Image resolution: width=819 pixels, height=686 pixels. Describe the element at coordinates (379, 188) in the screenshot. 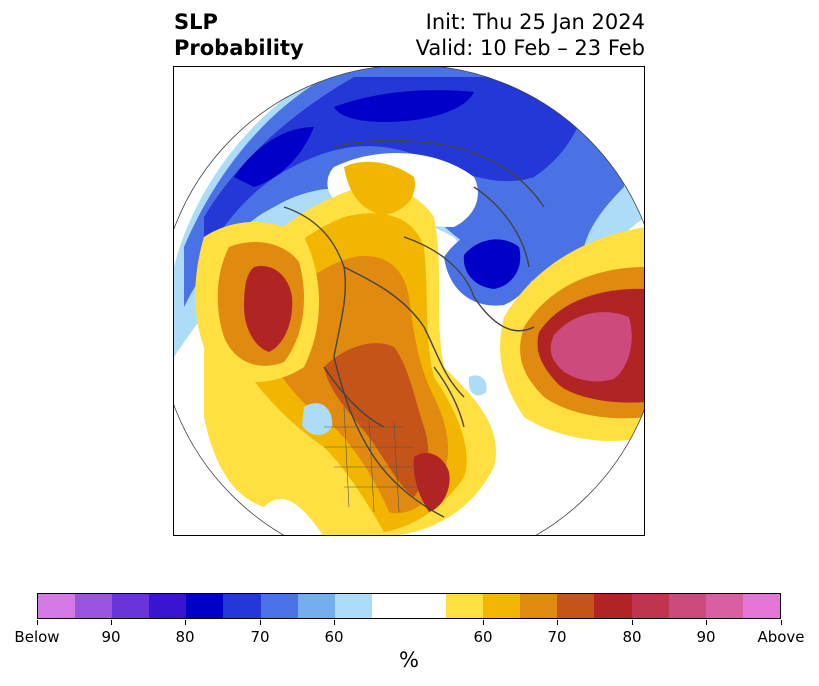

I see `above-zone-arctic` at that location.